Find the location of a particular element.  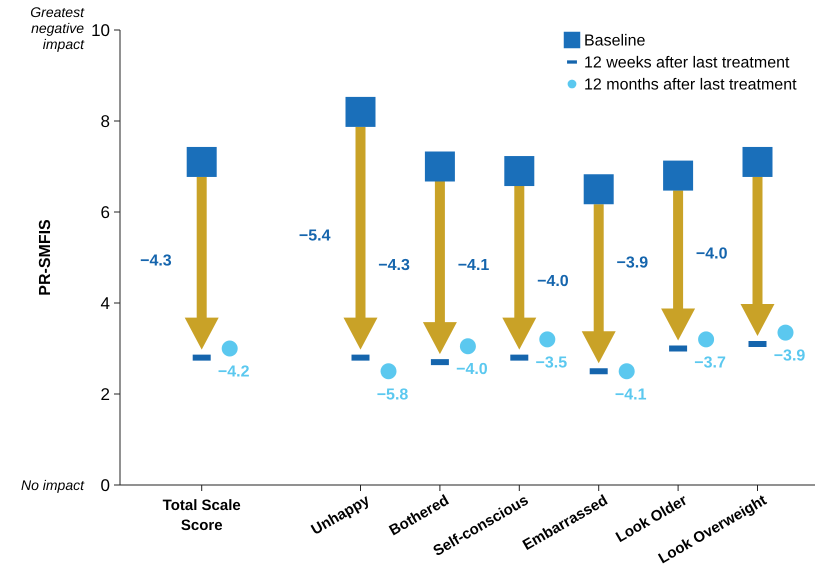

annotation: −3.7 is located at coordinates (710, 363).